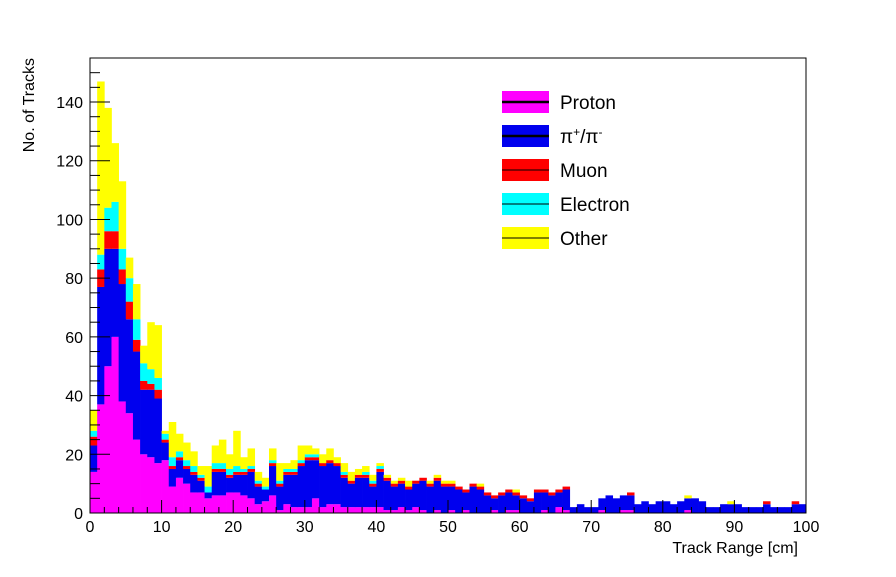 Image resolution: width=896 pixels, height=577 pixels. What do you see at coordinates (806, 527) in the screenshot?
I see `x-tick-label: 100` at bounding box center [806, 527].